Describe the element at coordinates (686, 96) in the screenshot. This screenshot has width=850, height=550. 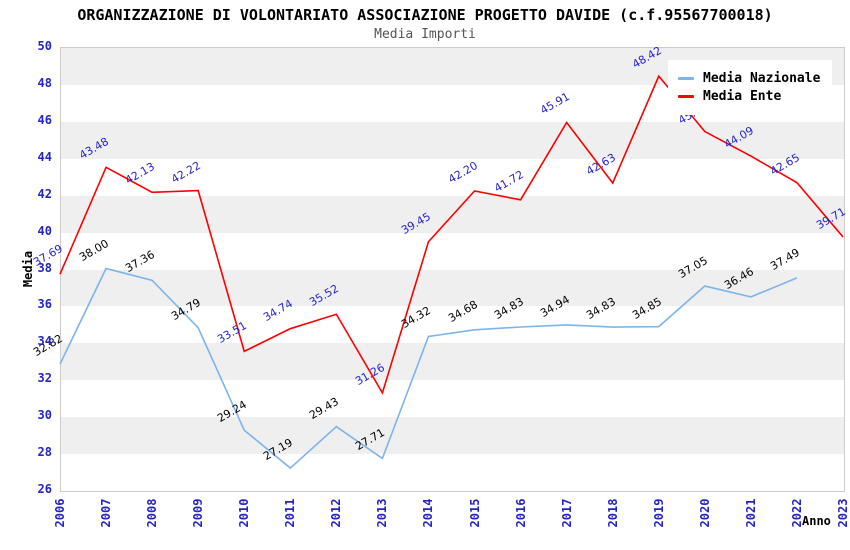
I see `media-ente-line-swatch-icon` at that location.